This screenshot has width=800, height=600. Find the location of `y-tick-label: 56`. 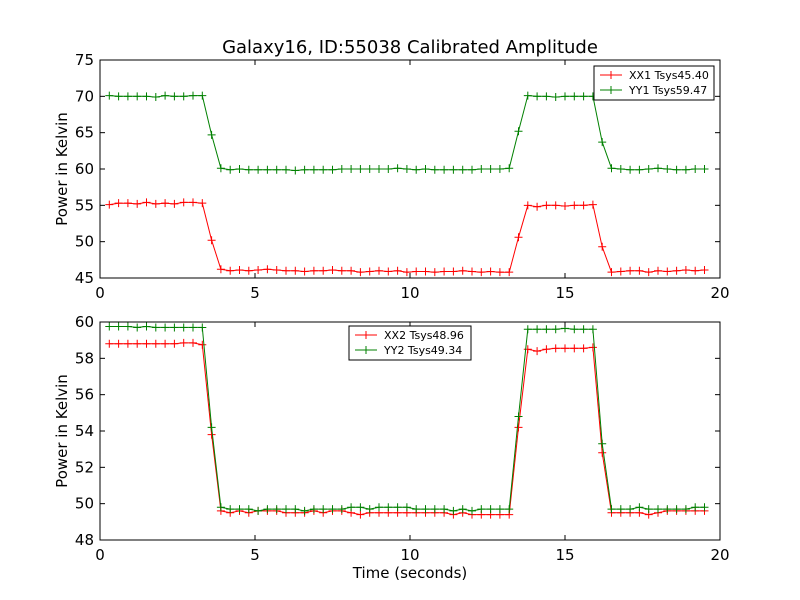

y-tick-label: 56 is located at coordinates (84, 395).